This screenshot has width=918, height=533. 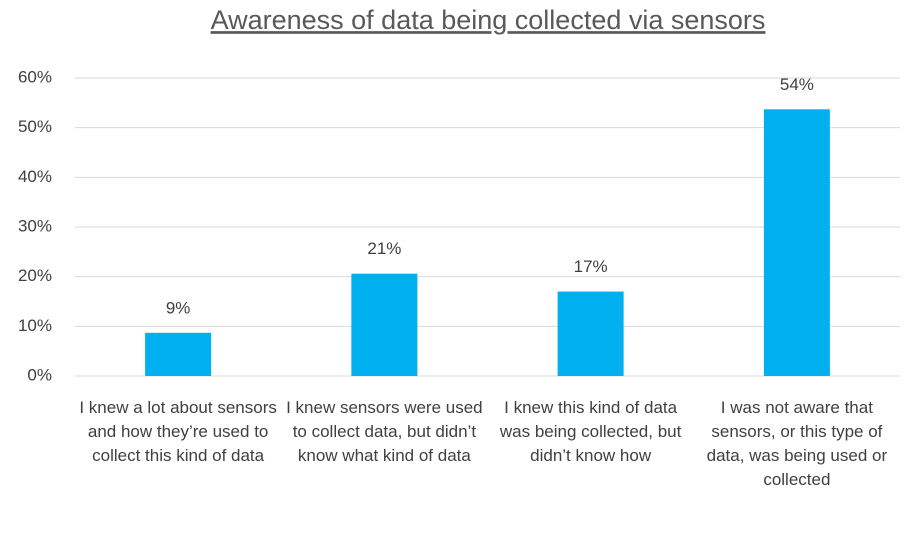 What do you see at coordinates (35, 176) in the screenshot?
I see `y-tick-label: 40%` at bounding box center [35, 176].